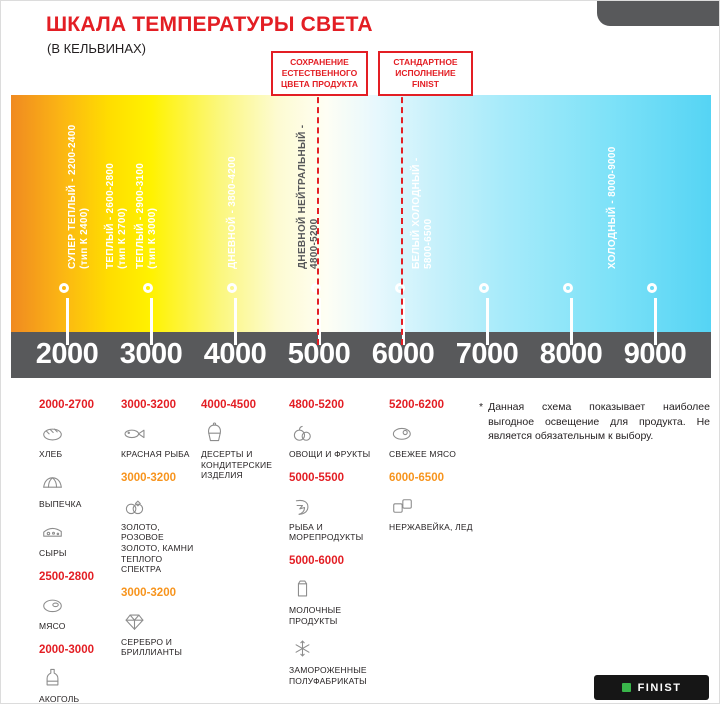 Image resolution: width=720 pixels, height=704 pixels. What do you see at coordinates (416, 405) in the screenshot?
I see `range-heading: 5200-6200` at bounding box center [416, 405].